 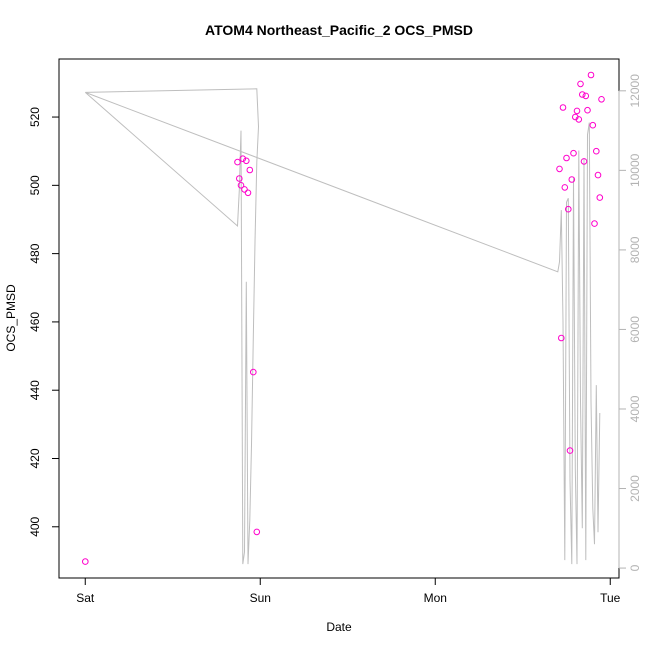 I want to click on y-tick-label: 480, so click(x=35, y=253).